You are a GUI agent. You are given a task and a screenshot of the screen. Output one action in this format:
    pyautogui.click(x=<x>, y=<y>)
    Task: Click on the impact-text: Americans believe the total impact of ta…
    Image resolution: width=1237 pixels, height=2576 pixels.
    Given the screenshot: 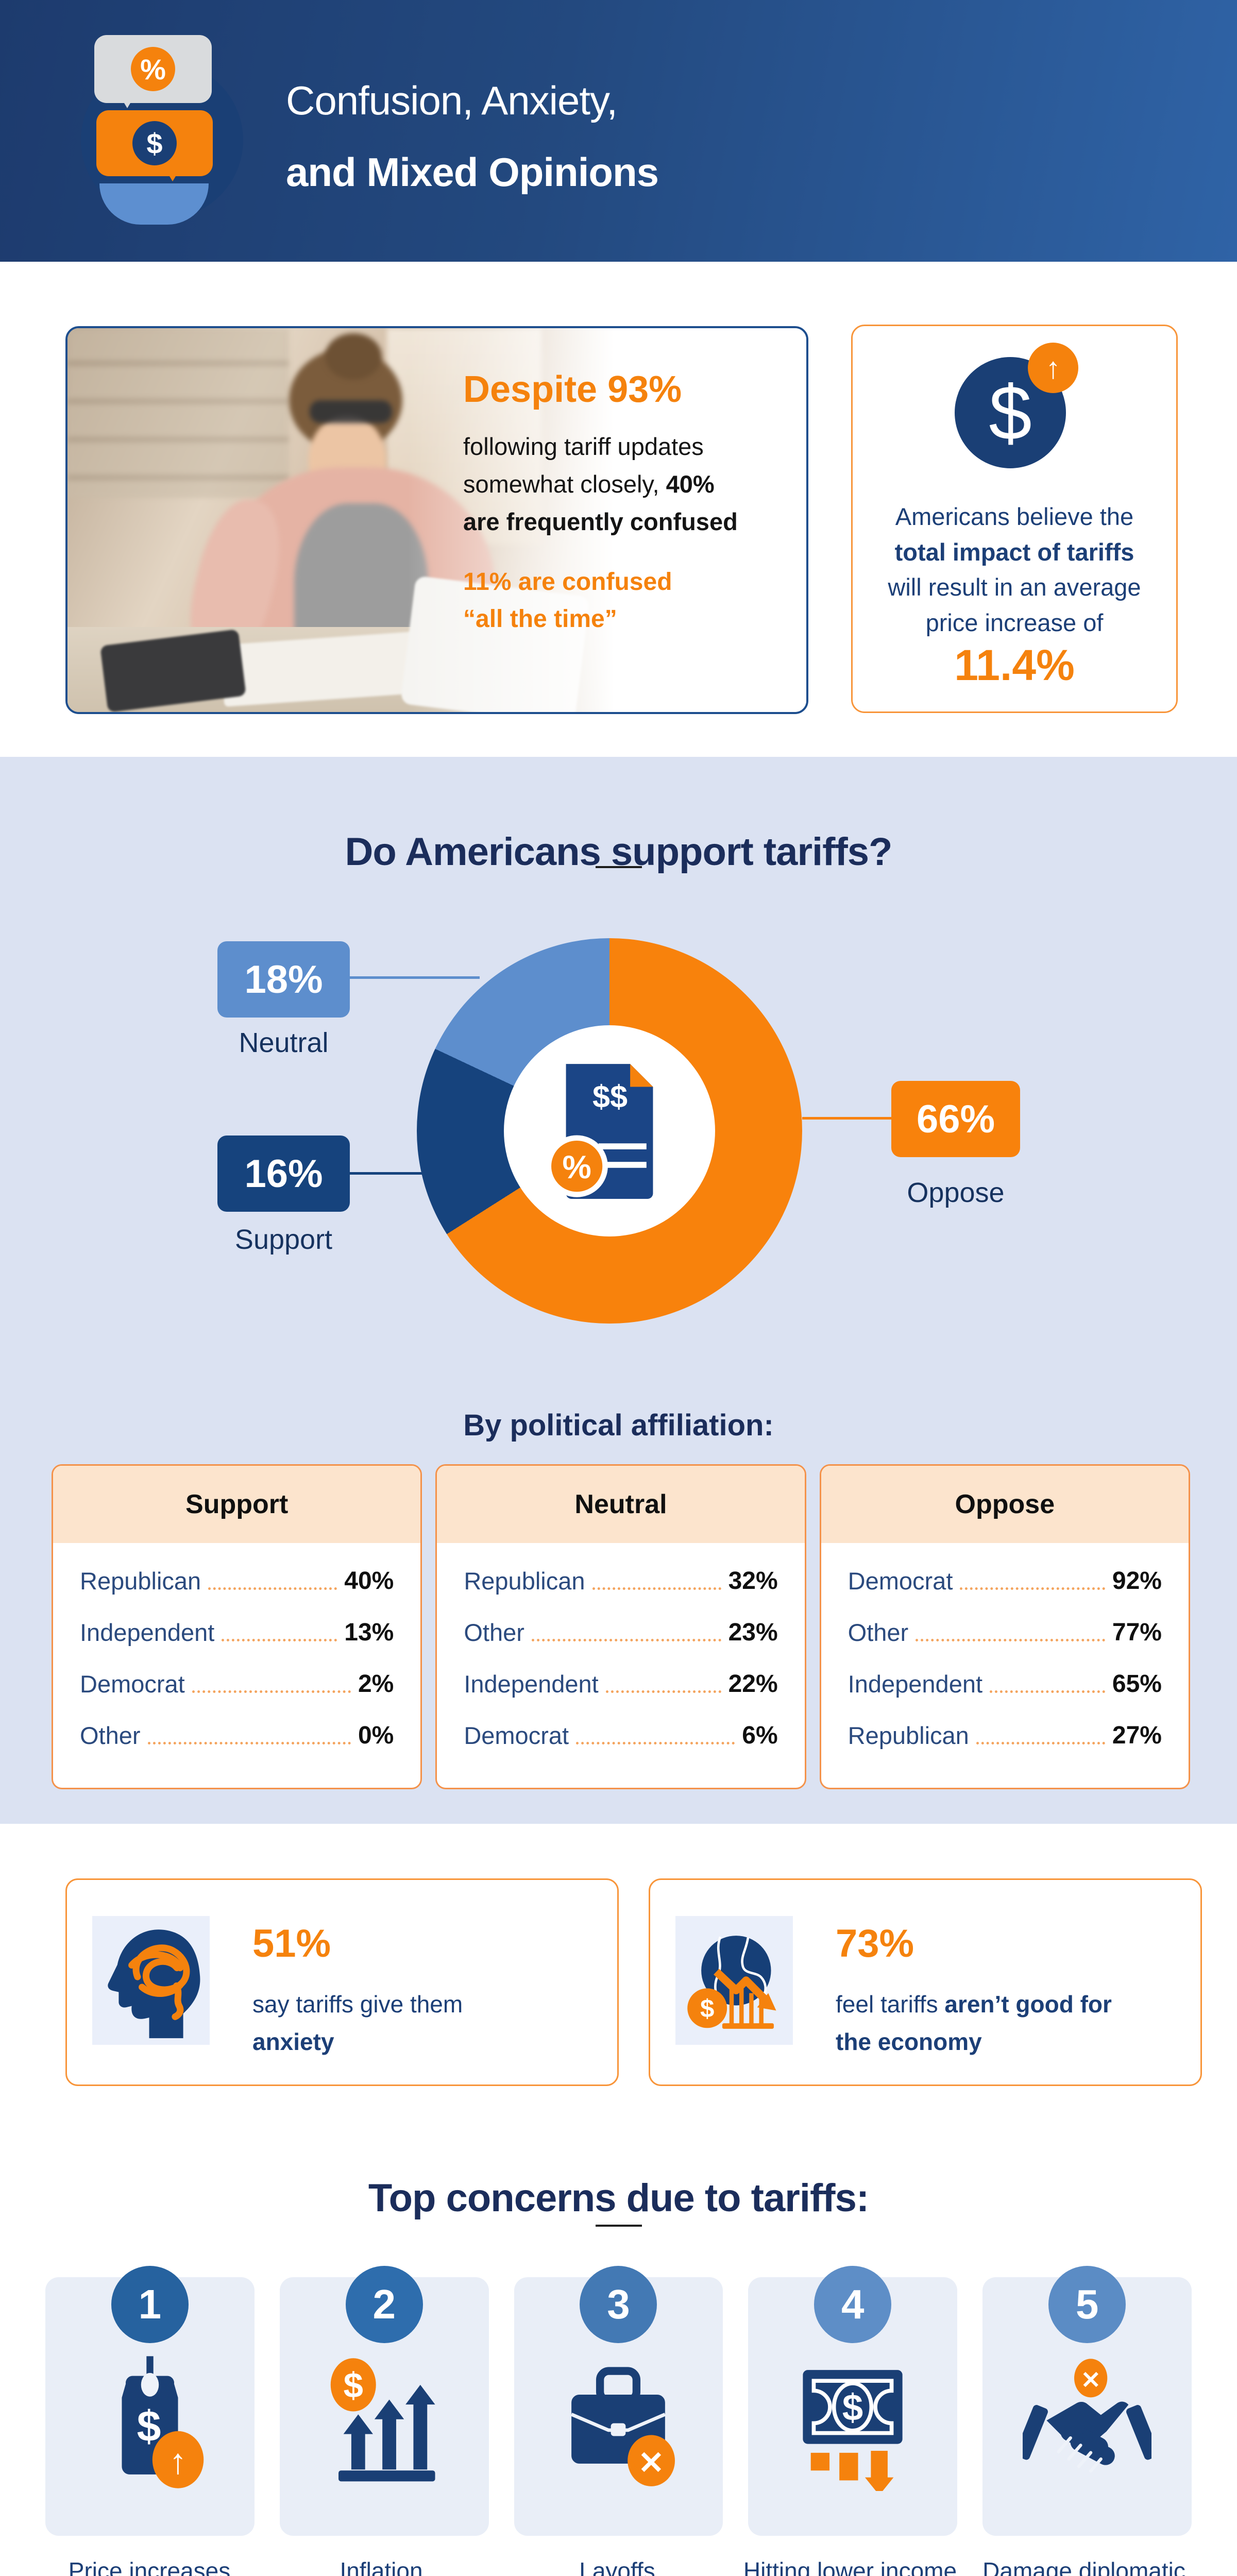 What is the action you would take?
    pyautogui.click(x=1014, y=569)
    